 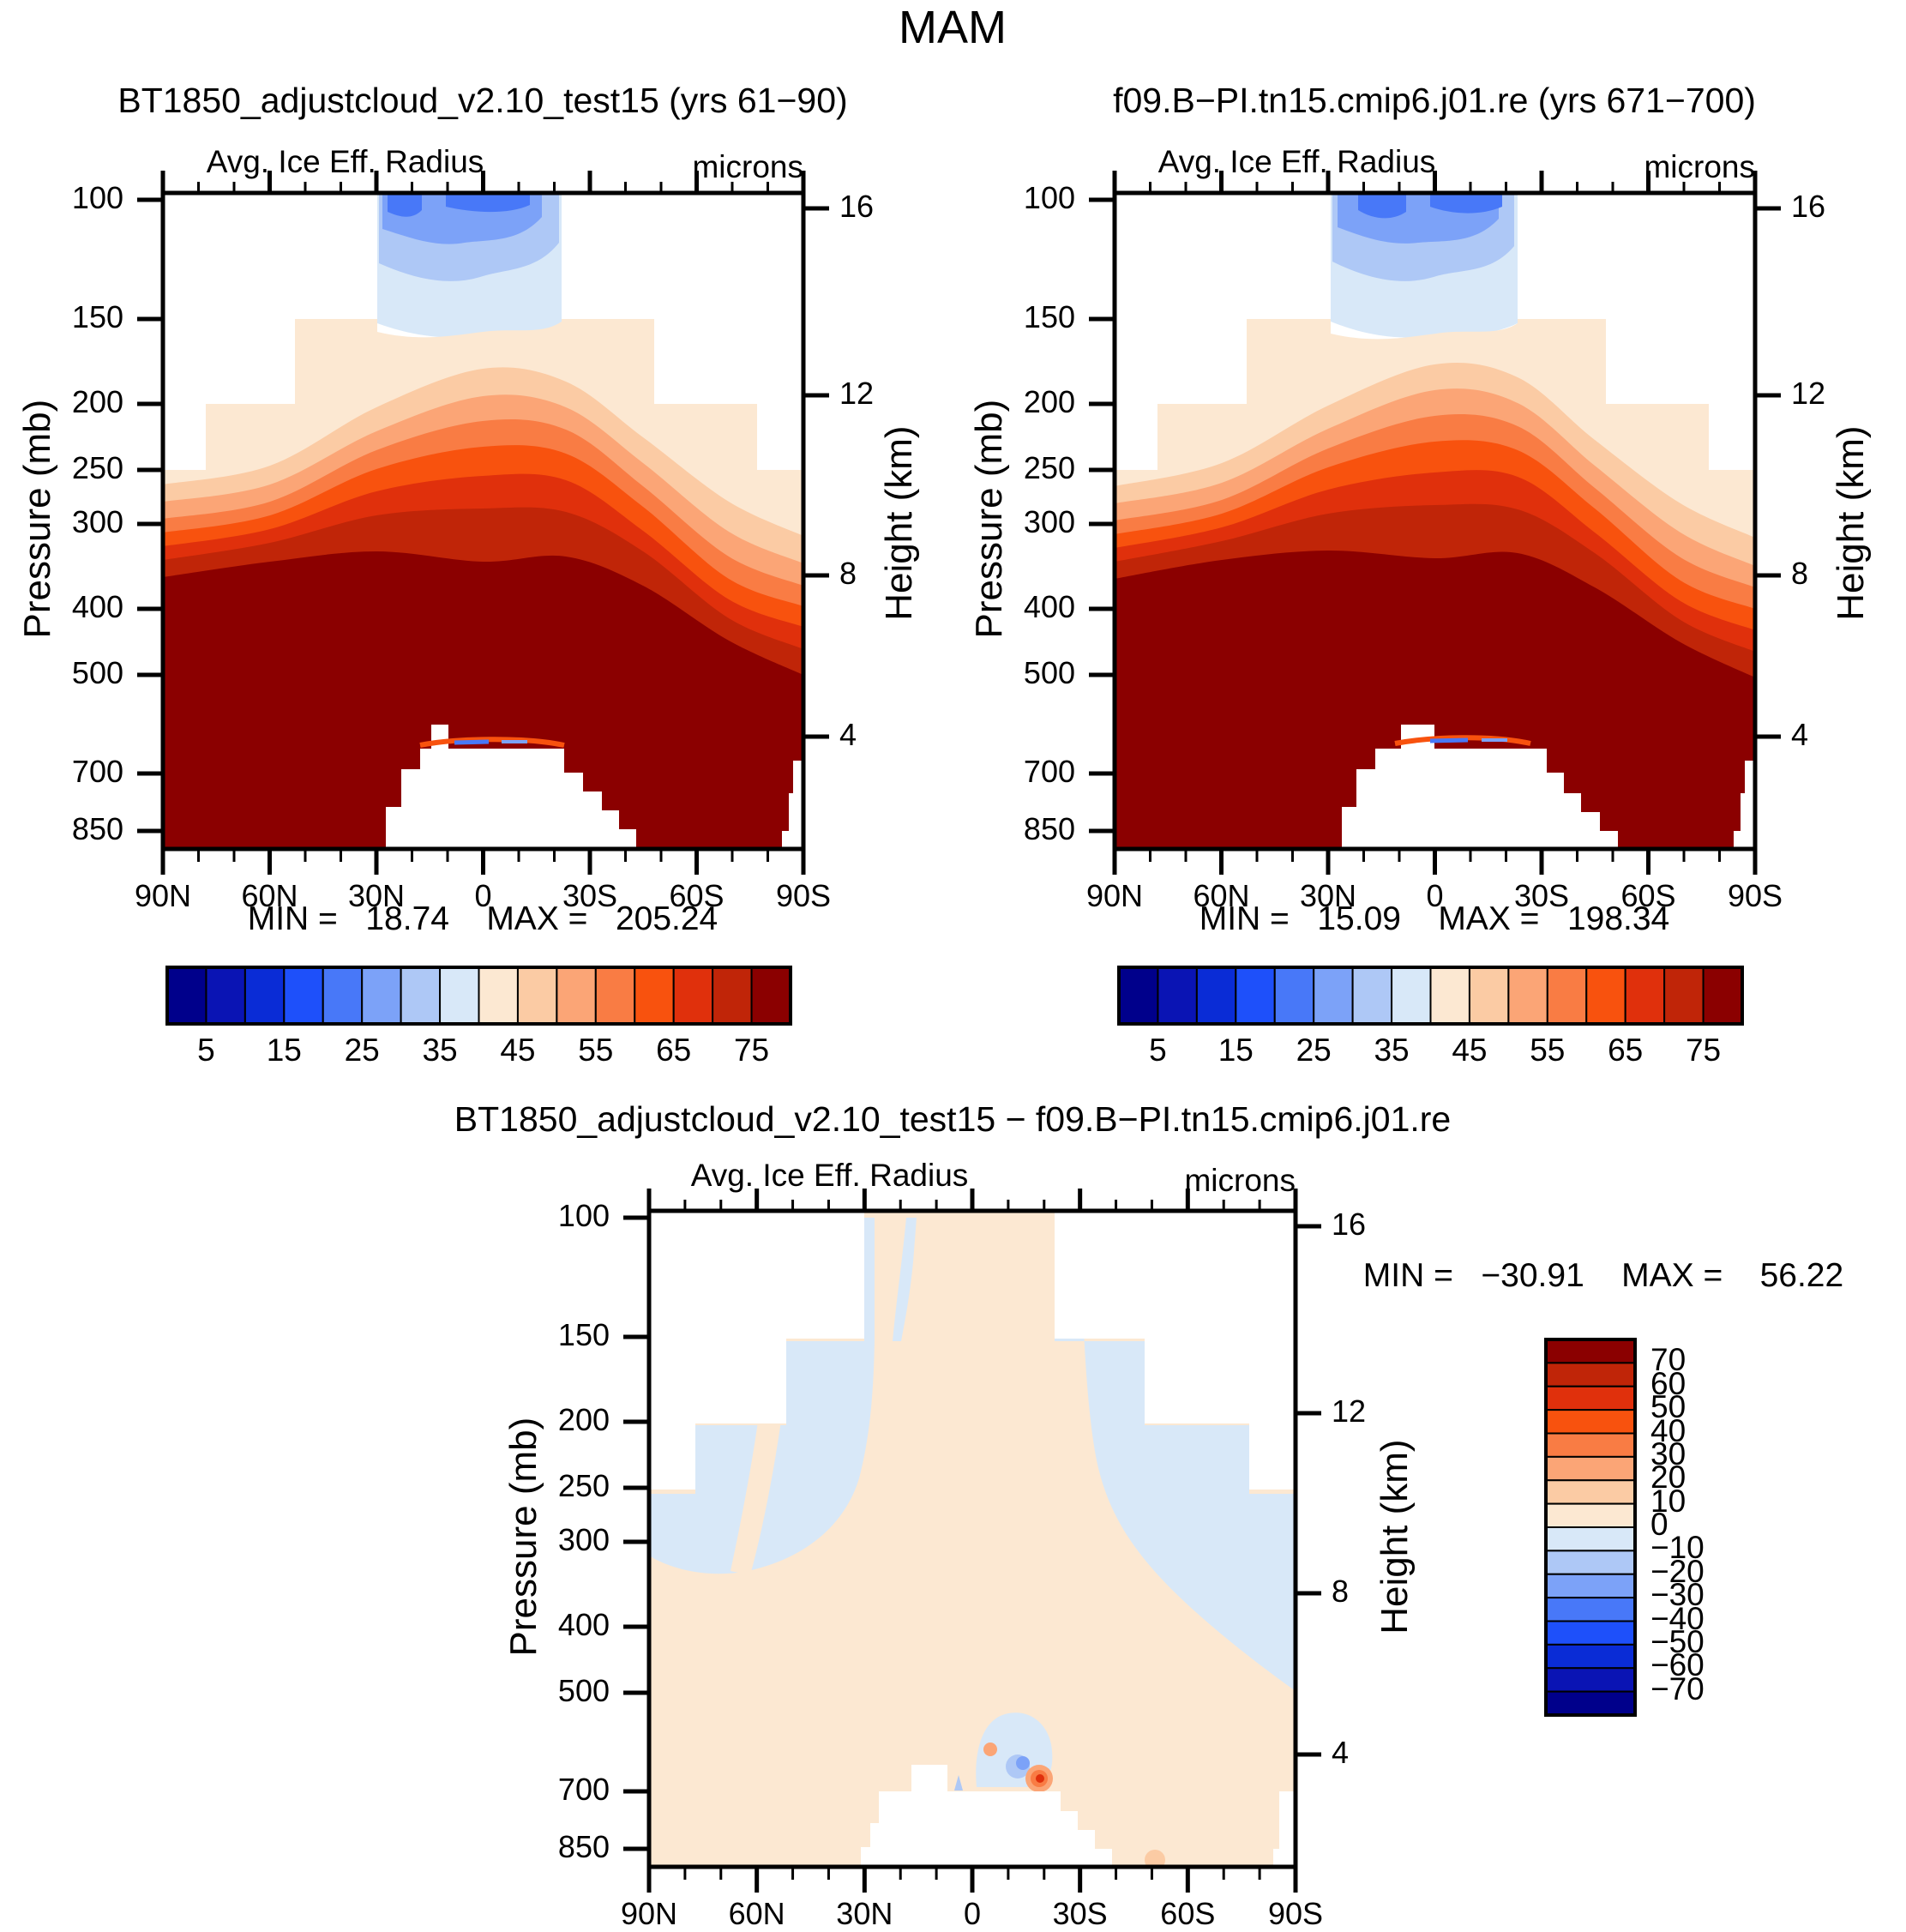 What do you see at coordinates (1023, 1763) in the screenshot?
I see `diff-negative-blob-core` at bounding box center [1023, 1763].